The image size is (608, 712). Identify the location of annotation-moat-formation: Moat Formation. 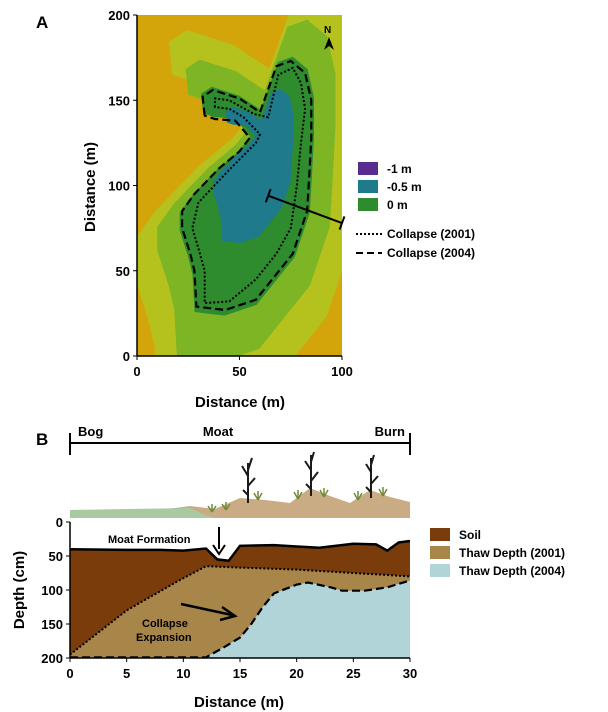
(149, 540).